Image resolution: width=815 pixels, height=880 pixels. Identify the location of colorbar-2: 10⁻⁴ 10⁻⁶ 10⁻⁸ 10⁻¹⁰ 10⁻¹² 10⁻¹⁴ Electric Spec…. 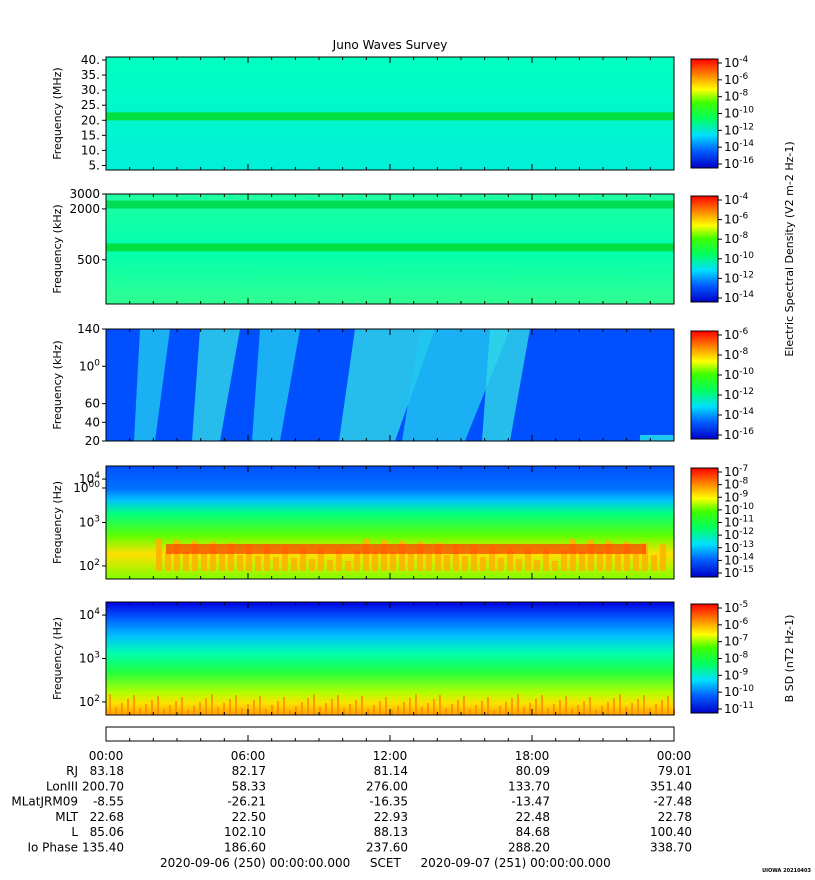
(743, 249).